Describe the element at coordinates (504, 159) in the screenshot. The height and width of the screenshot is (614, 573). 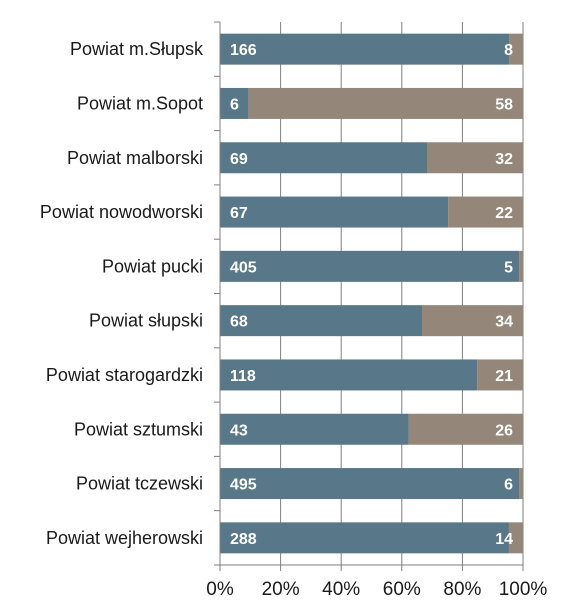
I see `data-label: 32` at that location.